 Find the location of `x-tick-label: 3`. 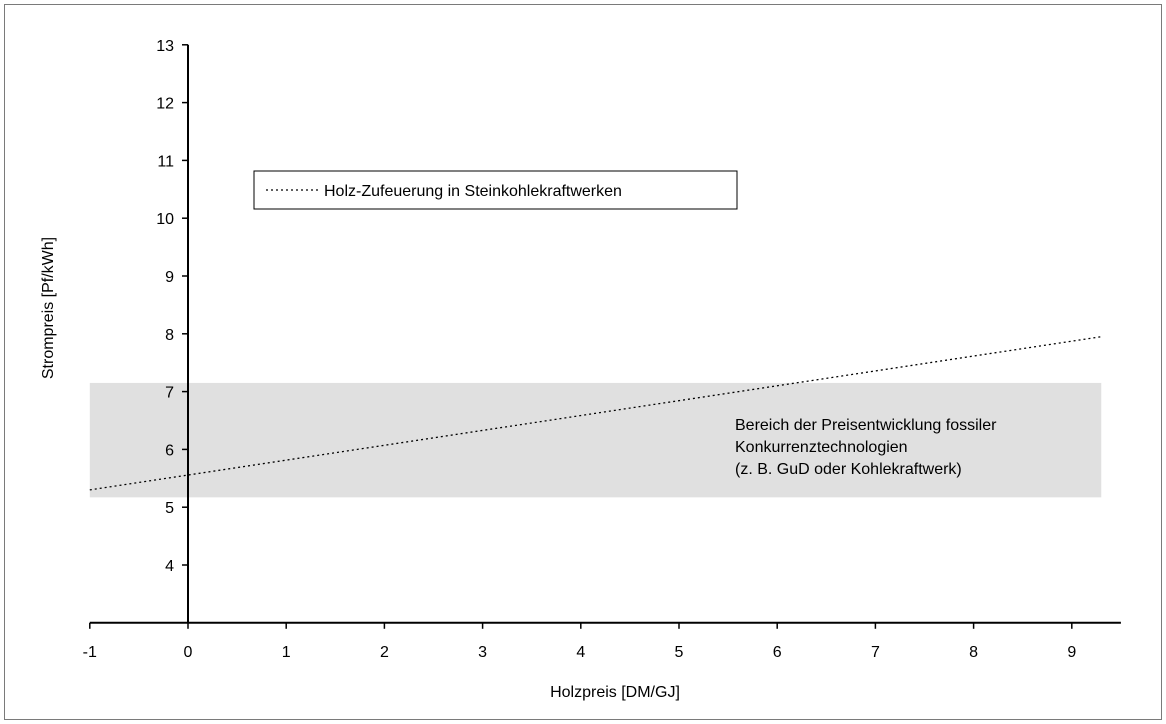

x-tick-label: 3 is located at coordinates (482, 652).